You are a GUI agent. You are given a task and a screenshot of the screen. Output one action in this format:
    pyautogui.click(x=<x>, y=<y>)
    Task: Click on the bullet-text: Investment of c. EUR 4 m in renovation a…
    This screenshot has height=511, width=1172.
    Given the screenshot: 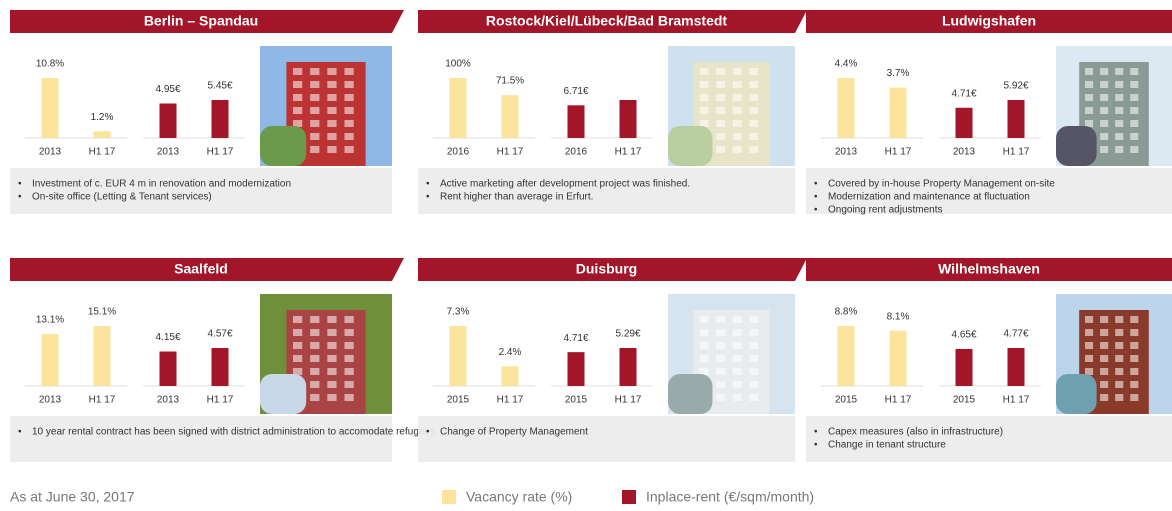 What is the action you would take?
    pyautogui.click(x=161, y=184)
    